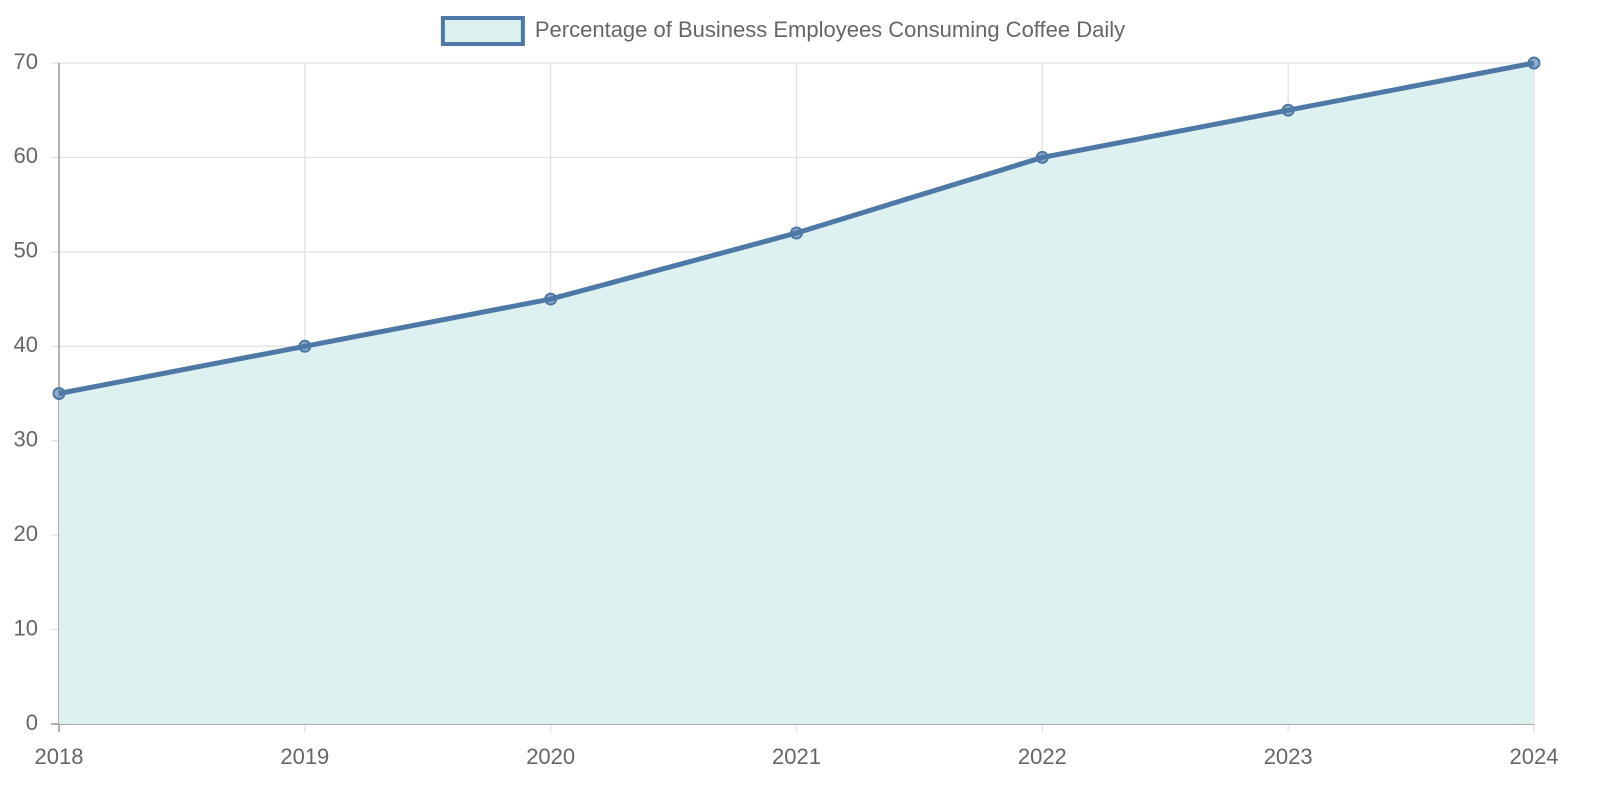  I want to click on y-tick-label: 20, so click(26, 533).